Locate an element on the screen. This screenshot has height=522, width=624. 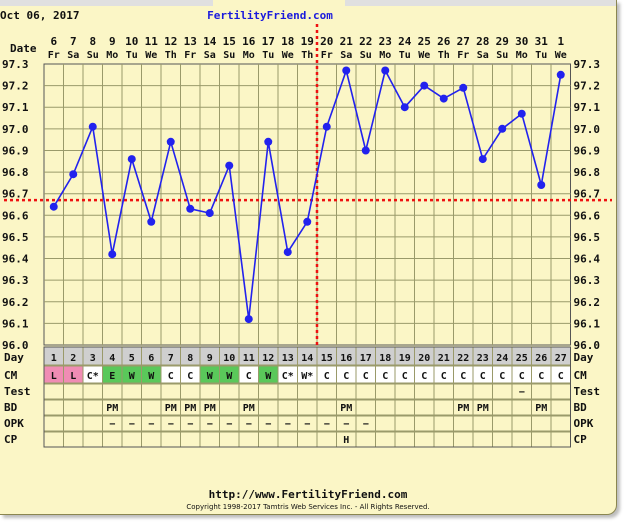
y-tick-label-left: 96.8 is located at coordinates (15, 172).